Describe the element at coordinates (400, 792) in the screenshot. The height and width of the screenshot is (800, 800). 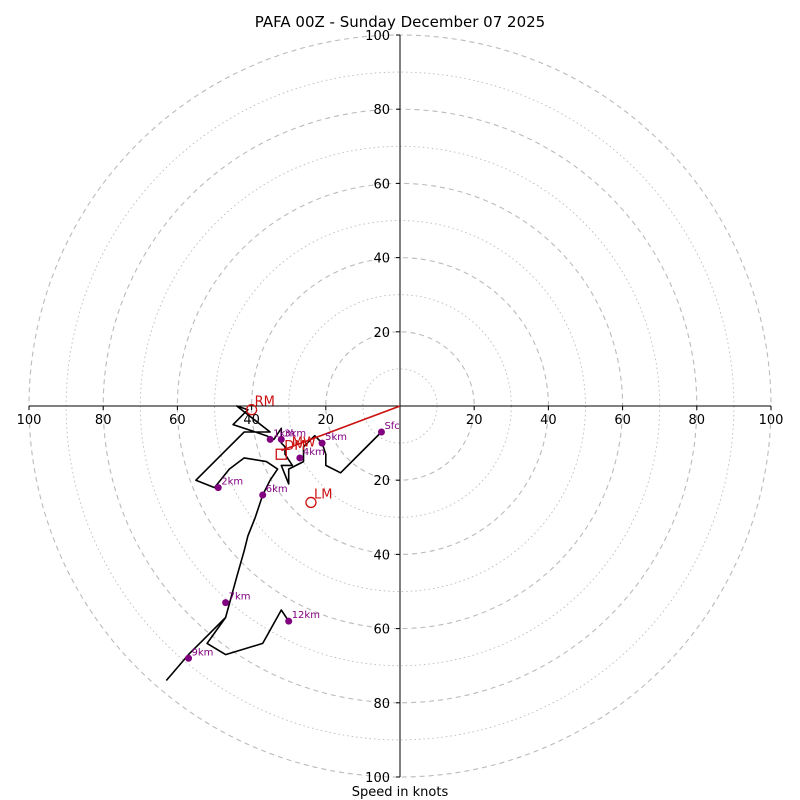
I see `x-axis-label: Speed in knots` at that location.